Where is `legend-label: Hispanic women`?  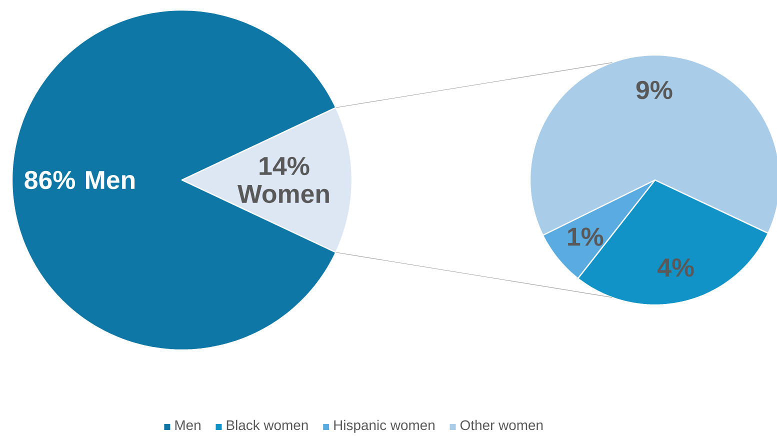 legend-label: Hispanic women is located at coordinates (384, 426).